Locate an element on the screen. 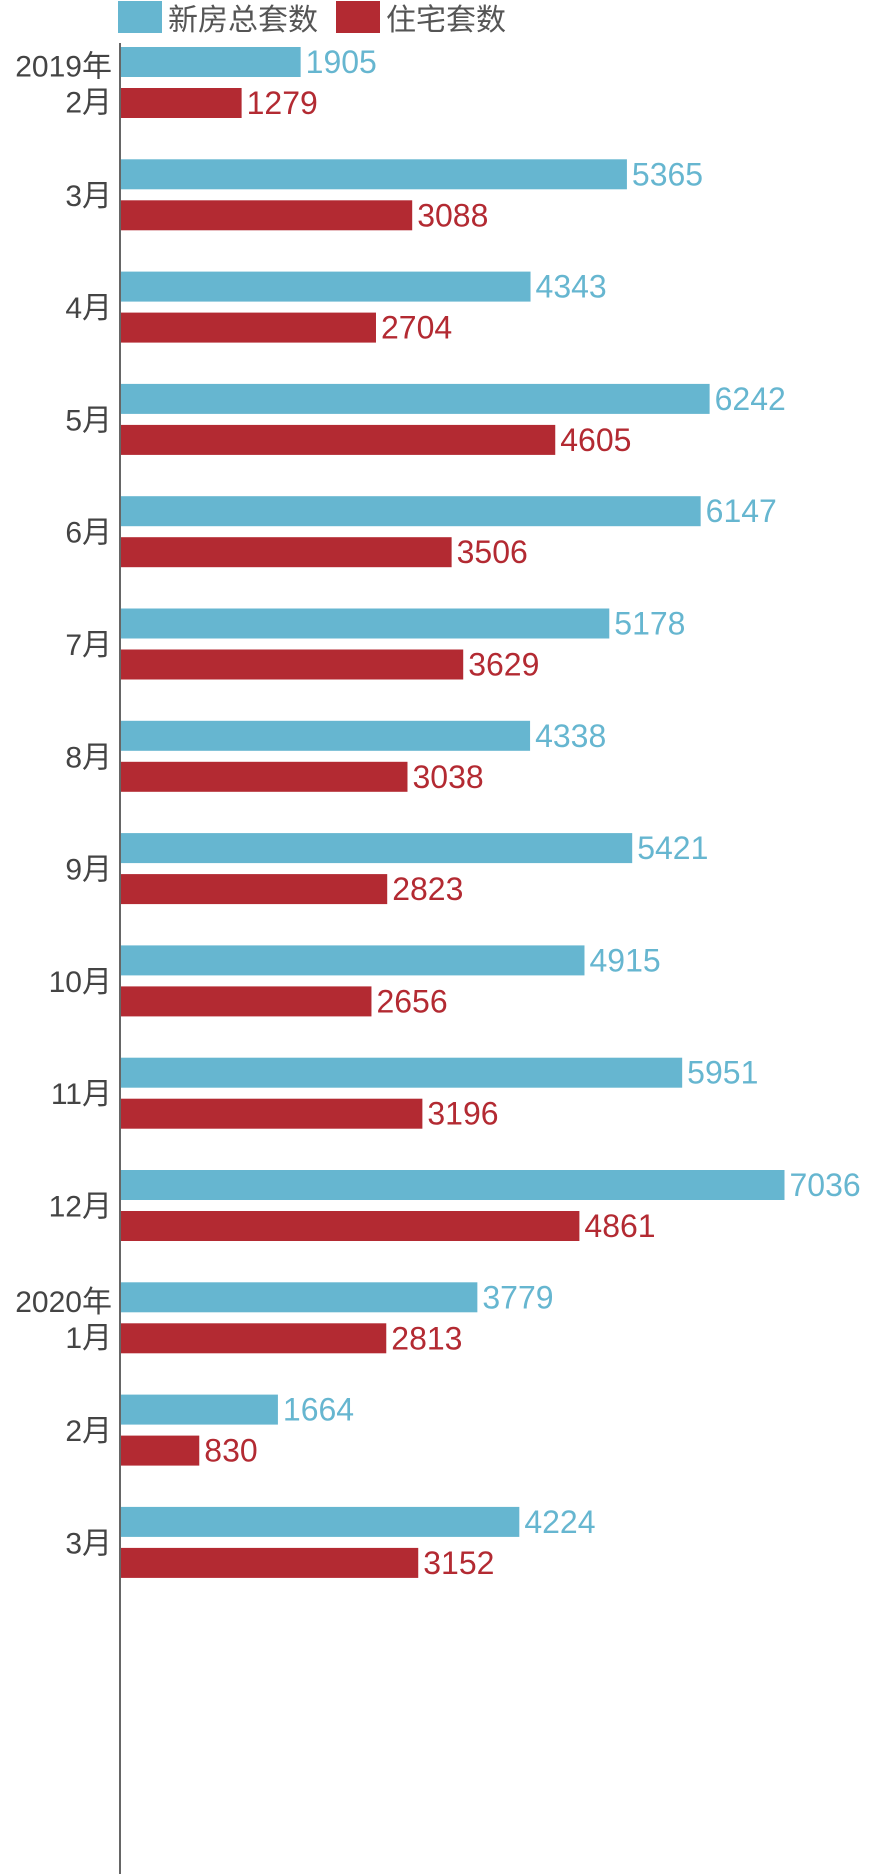  category-label: 12月 is located at coordinates (80, 1207).